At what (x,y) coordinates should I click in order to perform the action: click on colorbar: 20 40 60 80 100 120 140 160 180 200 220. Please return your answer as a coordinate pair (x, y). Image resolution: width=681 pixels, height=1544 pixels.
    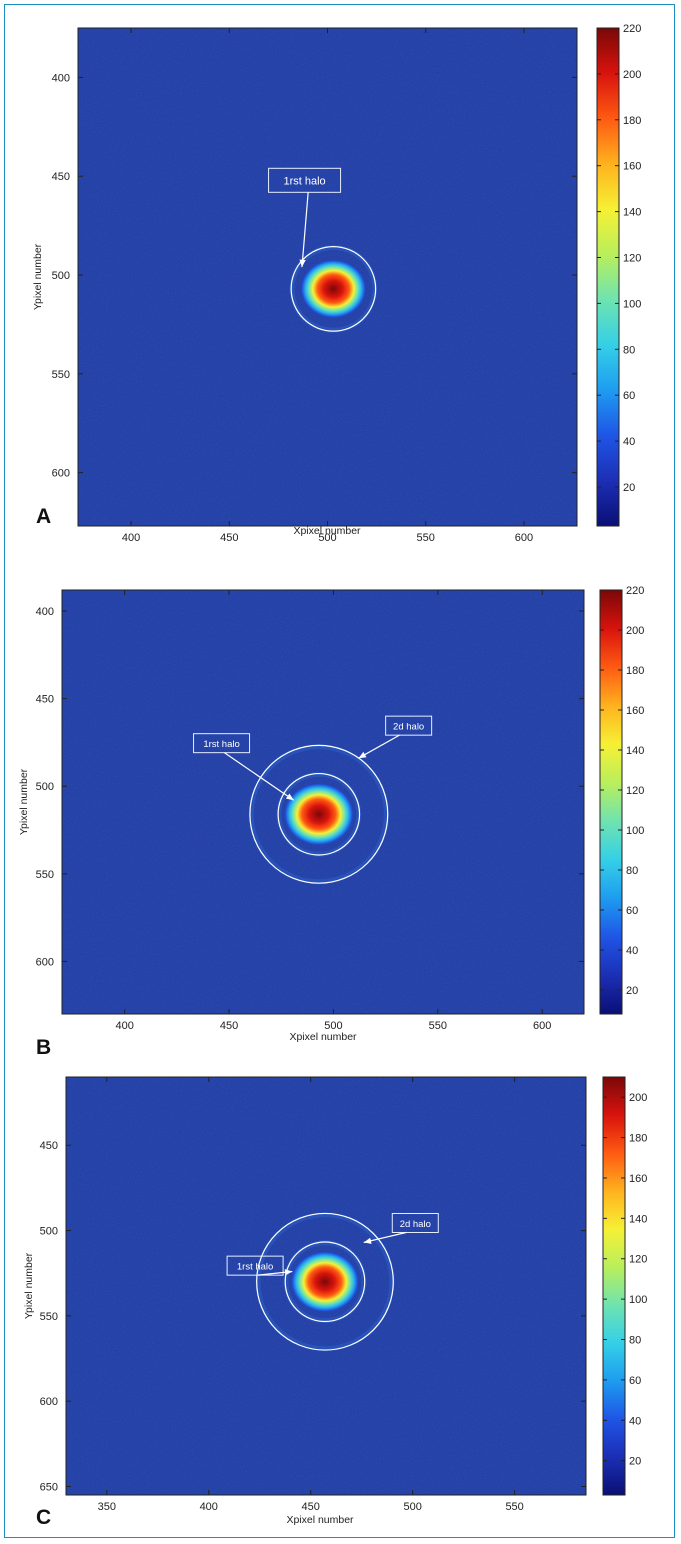
    Looking at the image, I should click on (618, 275).